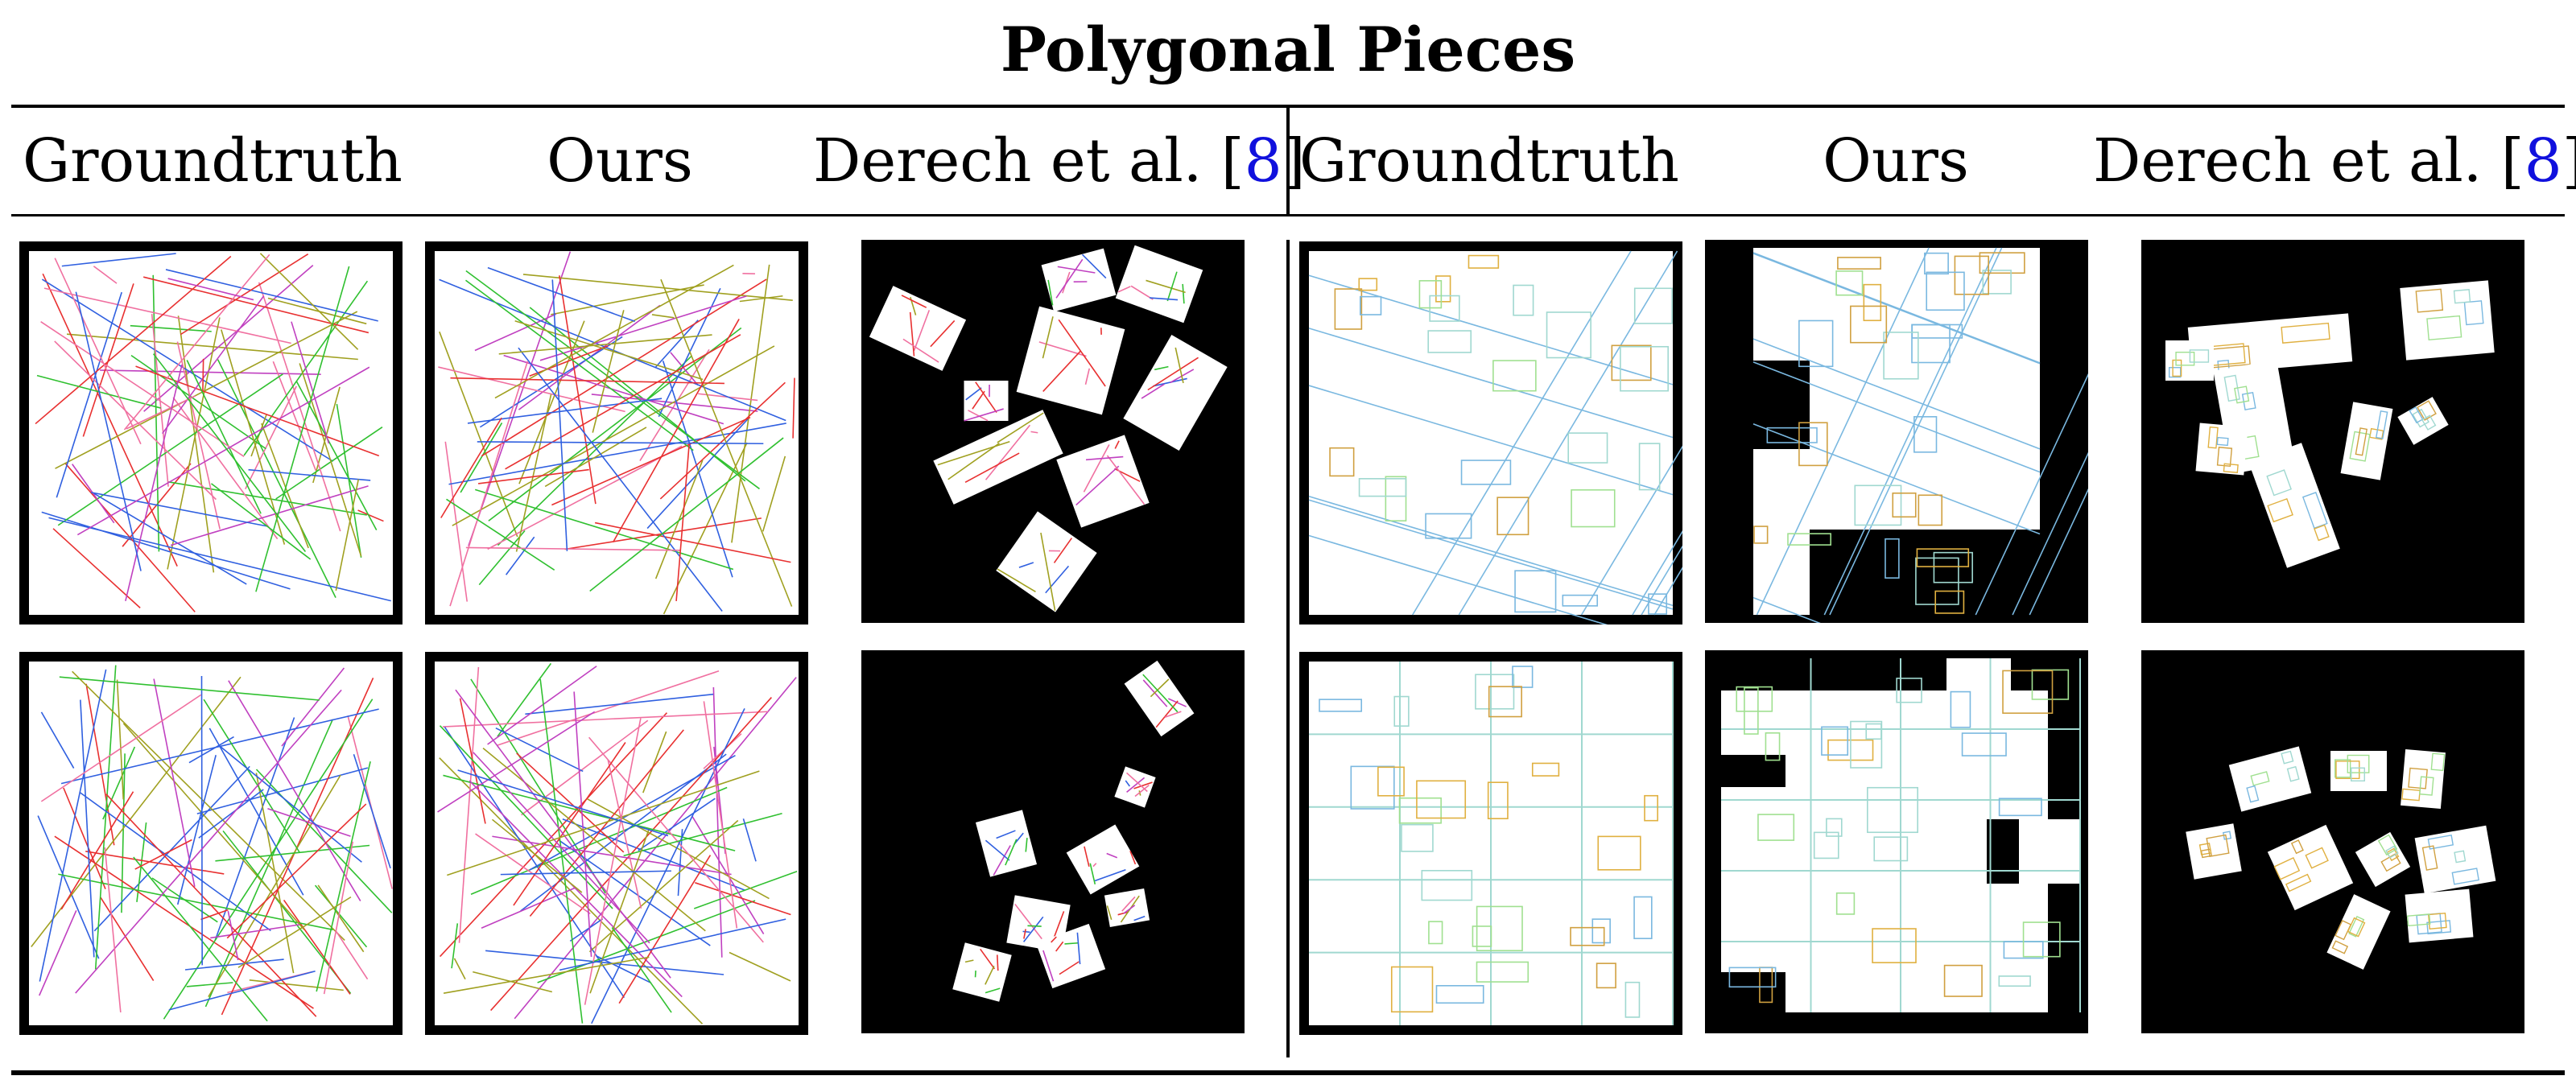 The image size is (2576, 1080). What do you see at coordinates (1288, 1072) in the screenshot?
I see `bottom-rule` at bounding box center [1288, 1072].